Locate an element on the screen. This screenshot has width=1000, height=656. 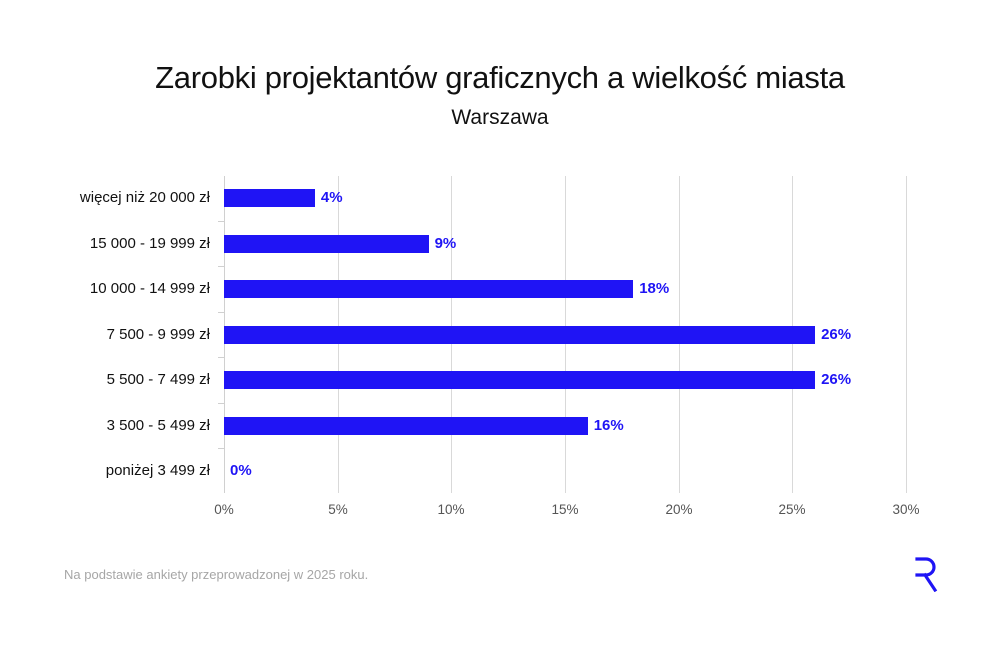
category-label: 15 000 - 19 999 zł is located at coordinates (149, 243).